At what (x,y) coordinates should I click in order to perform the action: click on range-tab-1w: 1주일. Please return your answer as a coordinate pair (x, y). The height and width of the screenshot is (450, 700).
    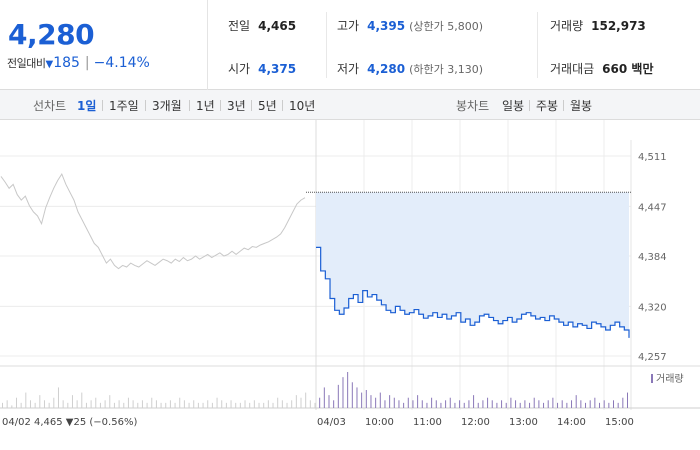
    Looking at the image, I should click on (124, 106).